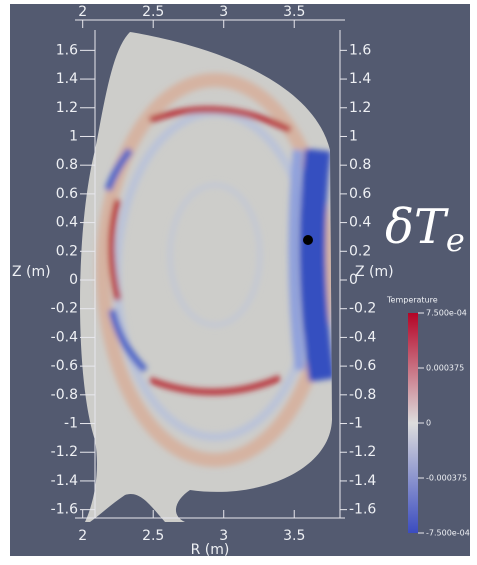  I want to click on probe-point, so click(308, 240).